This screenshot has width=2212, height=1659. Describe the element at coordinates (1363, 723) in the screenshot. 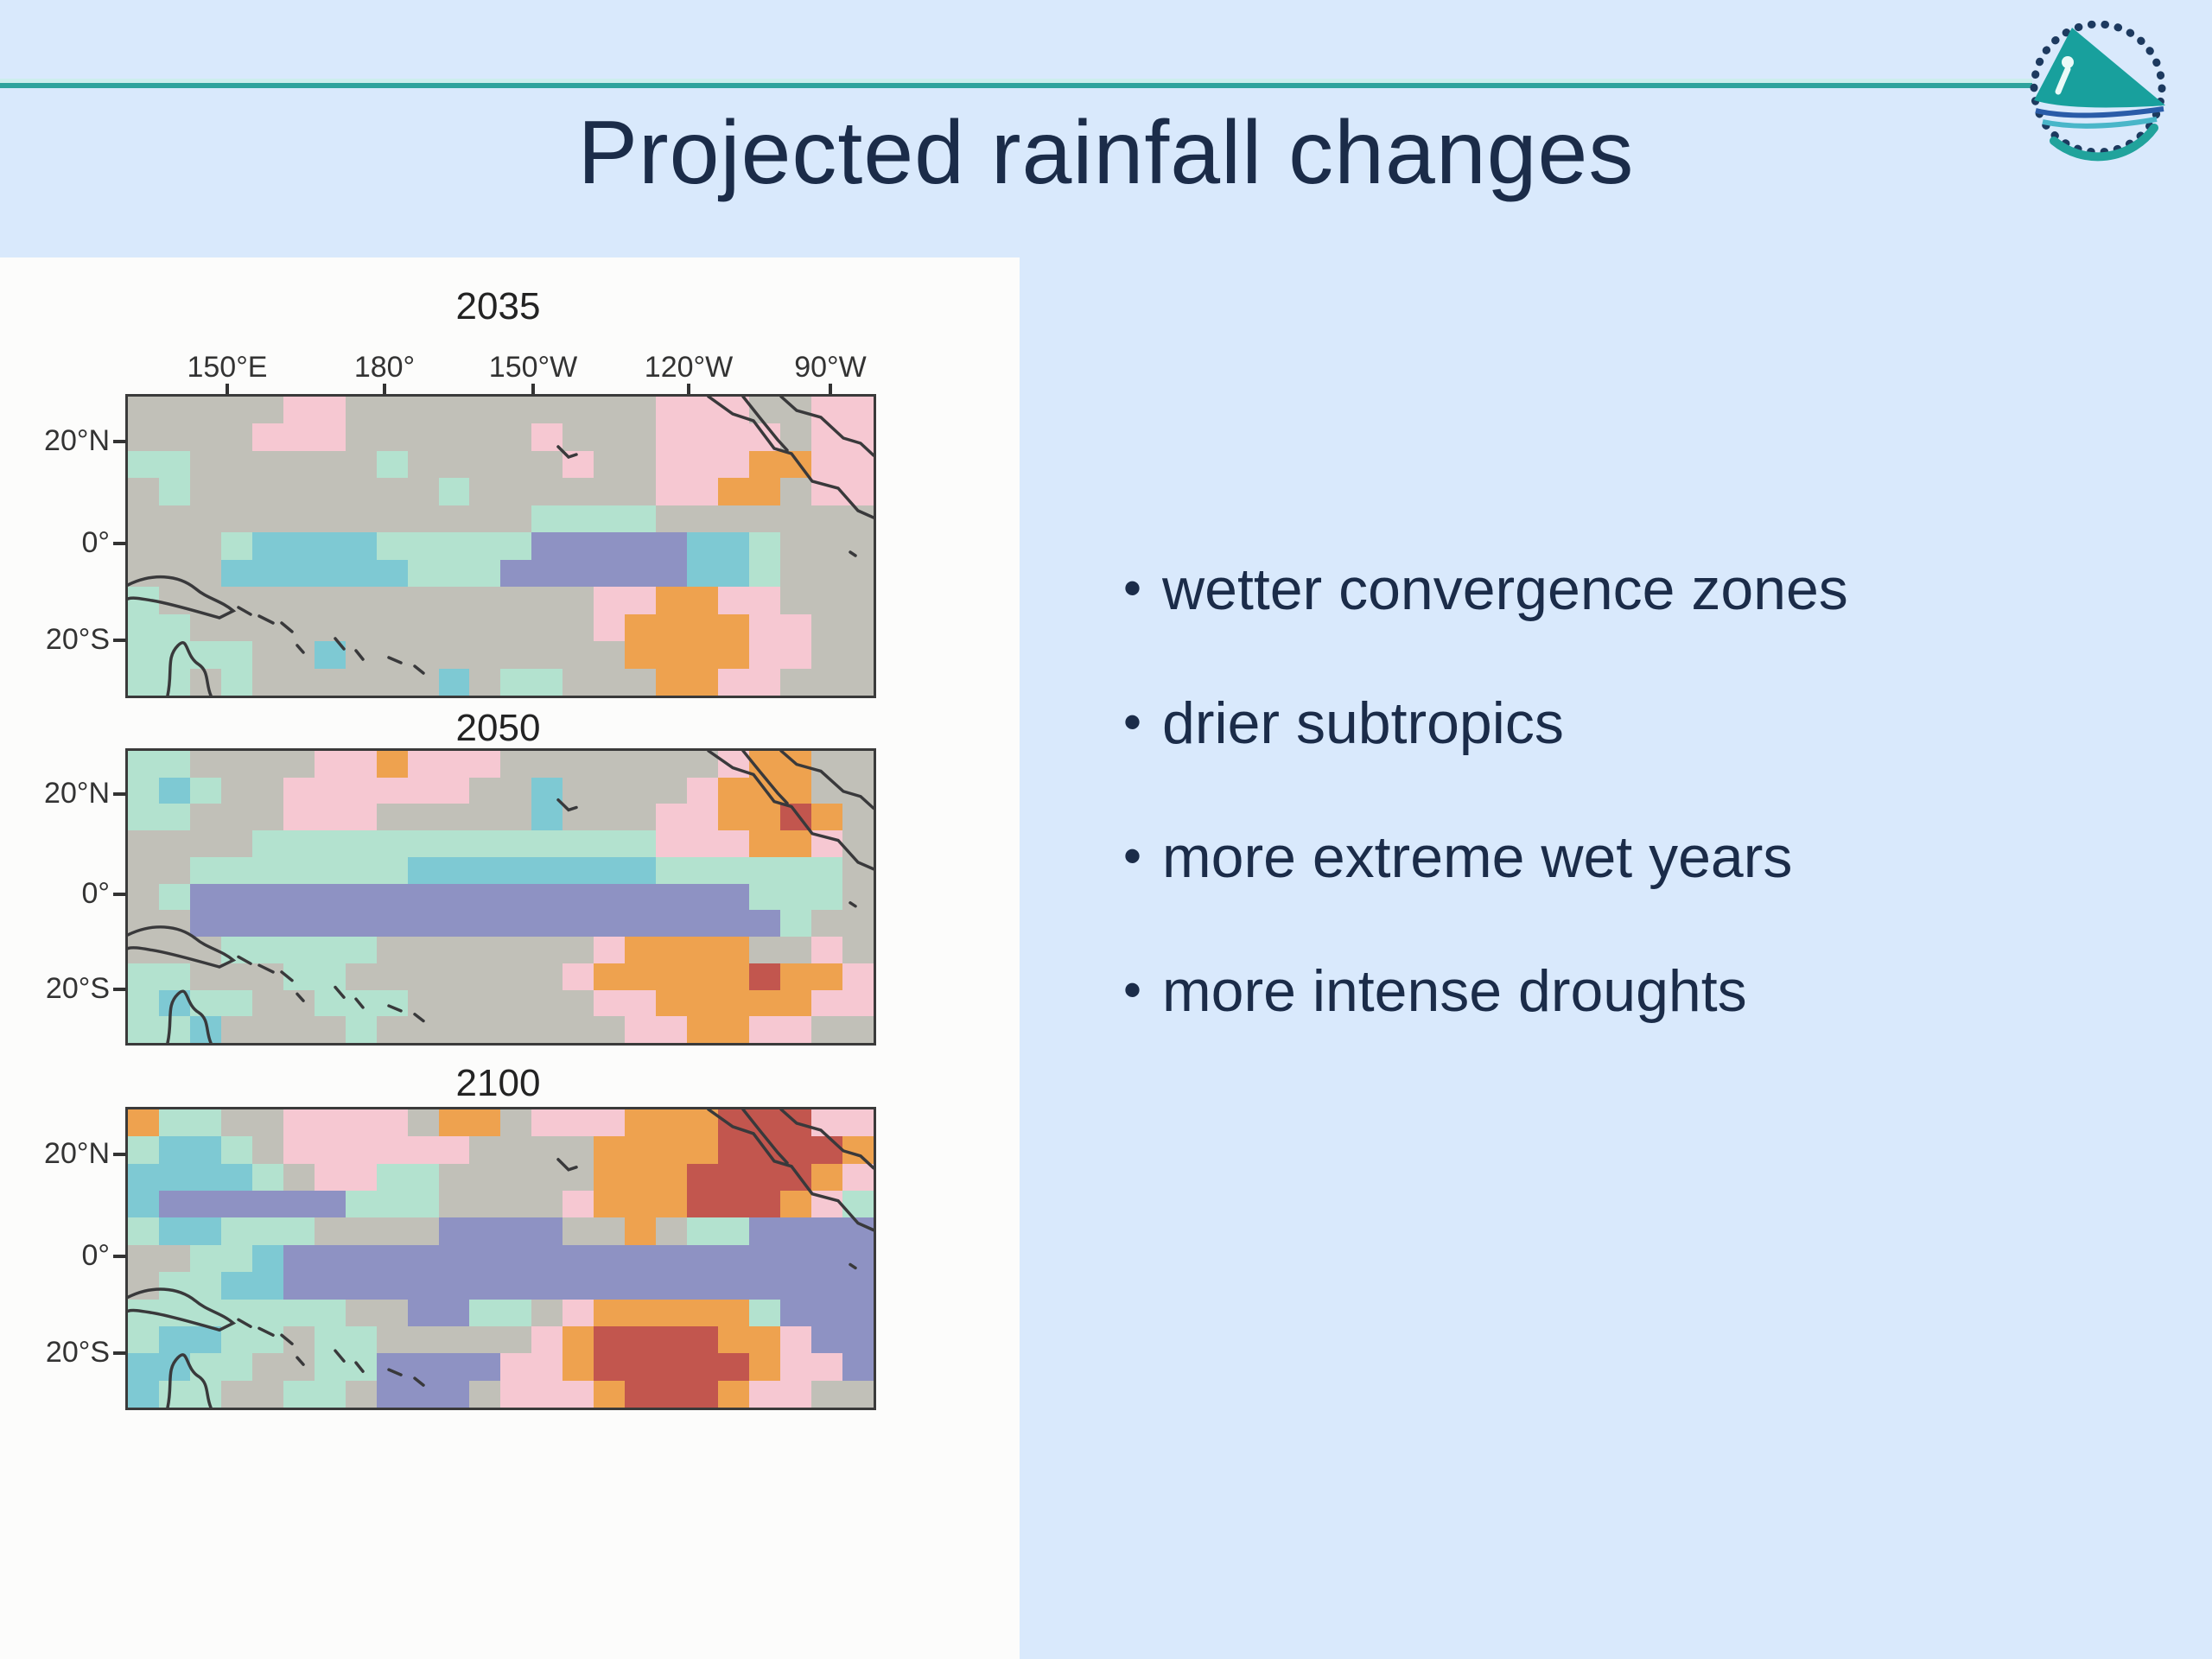

I see `bullet-text: drier subtropics` at that location.